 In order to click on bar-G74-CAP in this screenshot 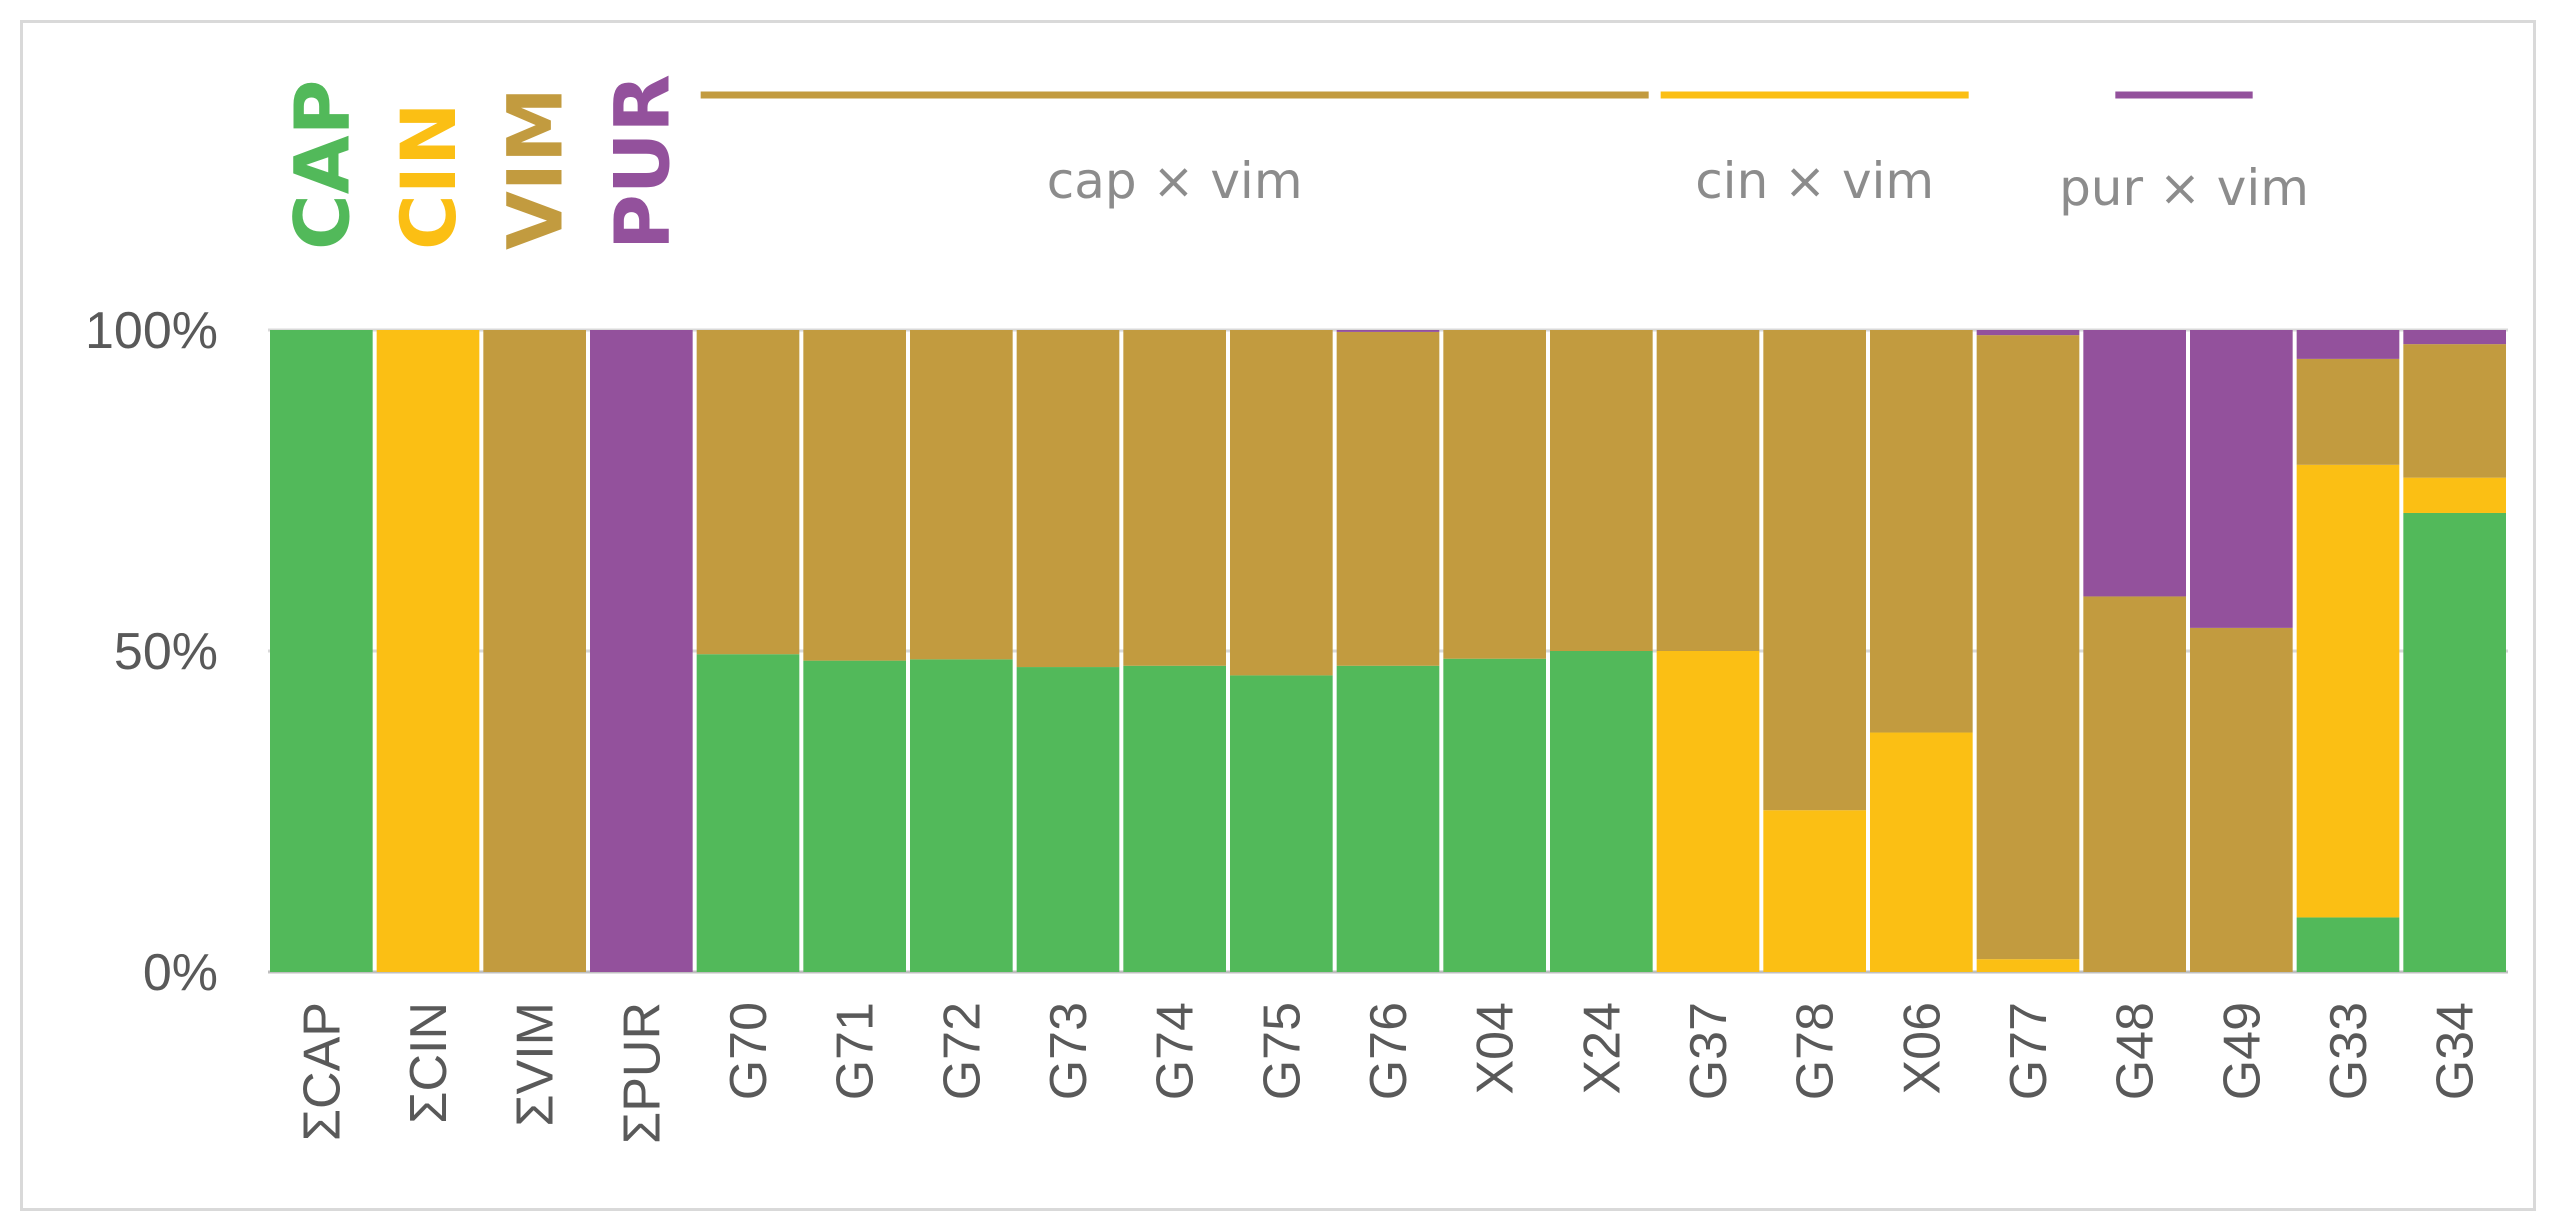, I will do `click(1174, 818)`.